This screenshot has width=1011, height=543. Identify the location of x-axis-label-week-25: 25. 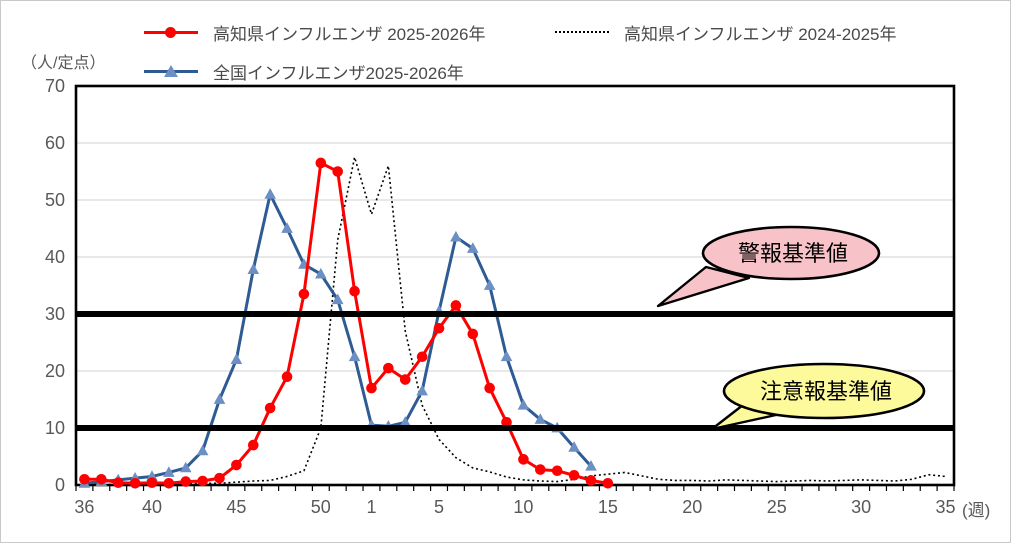
(777, 507).